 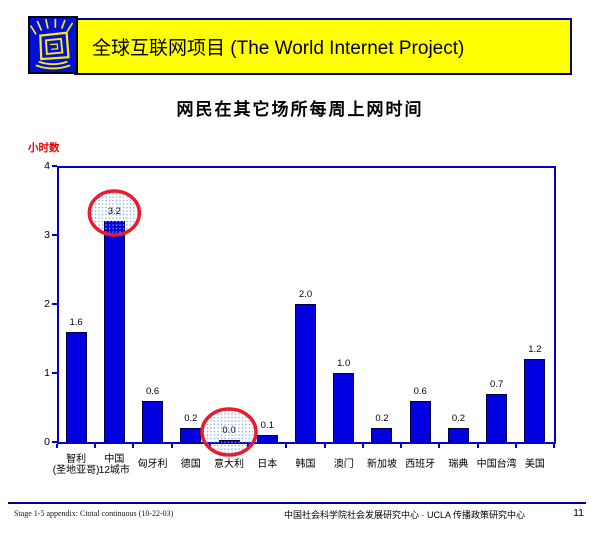 I want to click on bar-value-label: 0.7, so click(x=497, y=384).